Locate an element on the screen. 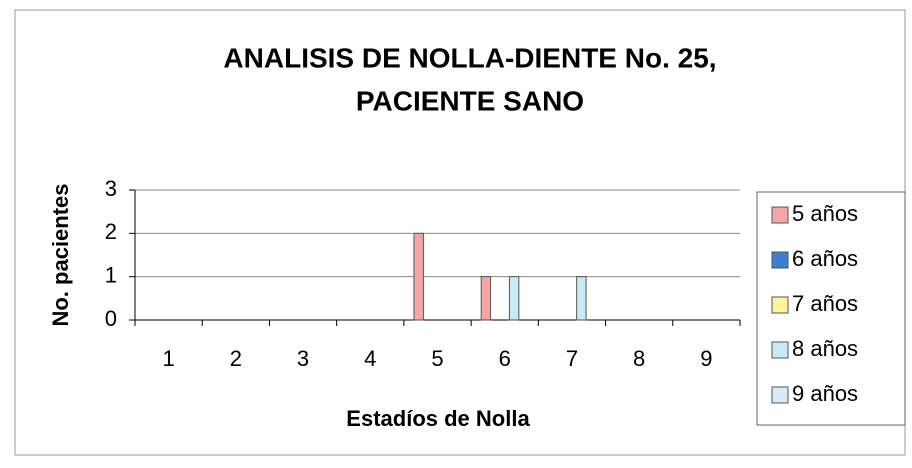 The width and height of the screenshot is (912, 468). chart-title: PACIENTE SANO is located at coordinates (470, 100).